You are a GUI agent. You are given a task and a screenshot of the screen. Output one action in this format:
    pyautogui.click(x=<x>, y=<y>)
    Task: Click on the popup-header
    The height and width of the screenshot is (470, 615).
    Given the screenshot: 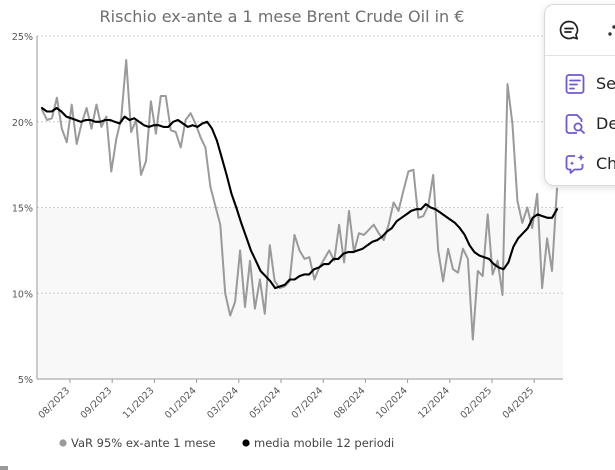 What is the action you would take?
    pyautogui.click(x=580, y=30)
    